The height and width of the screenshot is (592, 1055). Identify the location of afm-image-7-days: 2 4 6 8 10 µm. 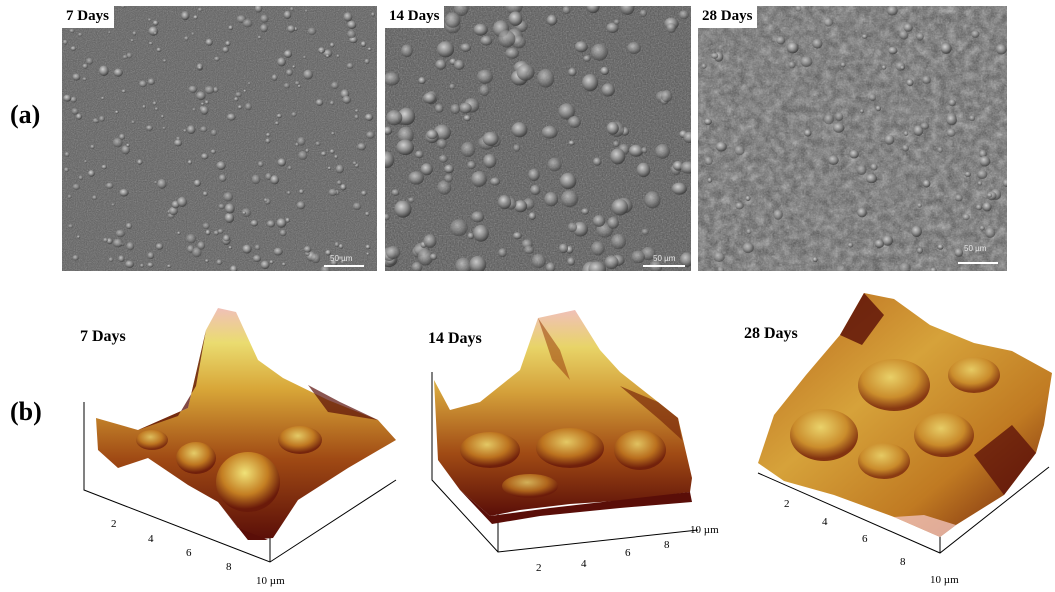
(240, 447).